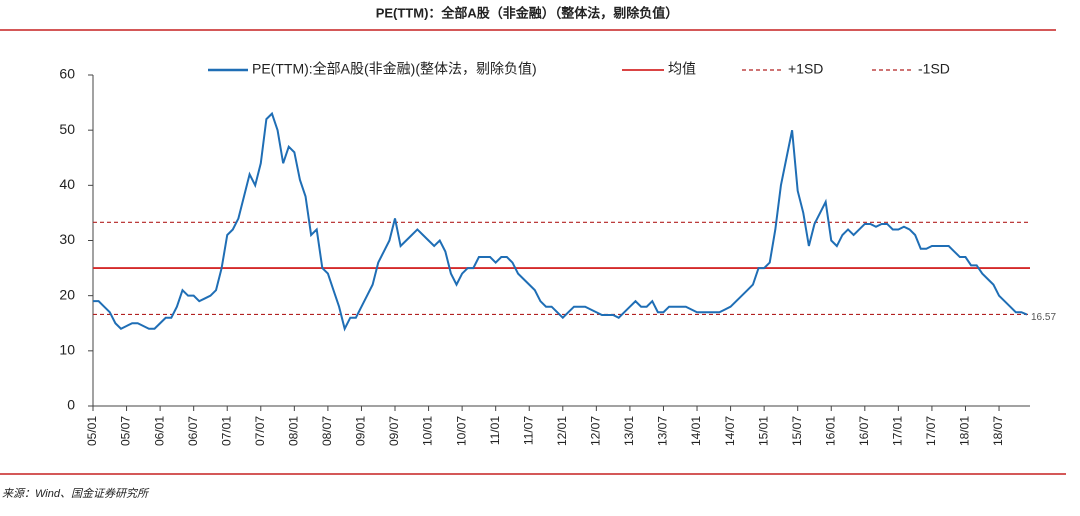 This screenshot has height=516, width=1080. I want to click on y-tick-label: 40, so click(67, 184).